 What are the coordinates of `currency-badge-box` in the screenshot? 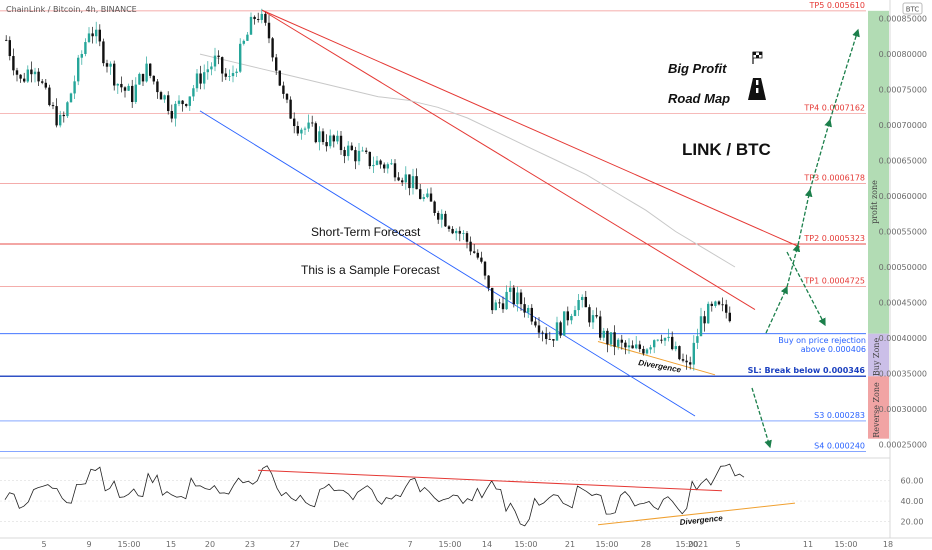 It's located at (912, 8).